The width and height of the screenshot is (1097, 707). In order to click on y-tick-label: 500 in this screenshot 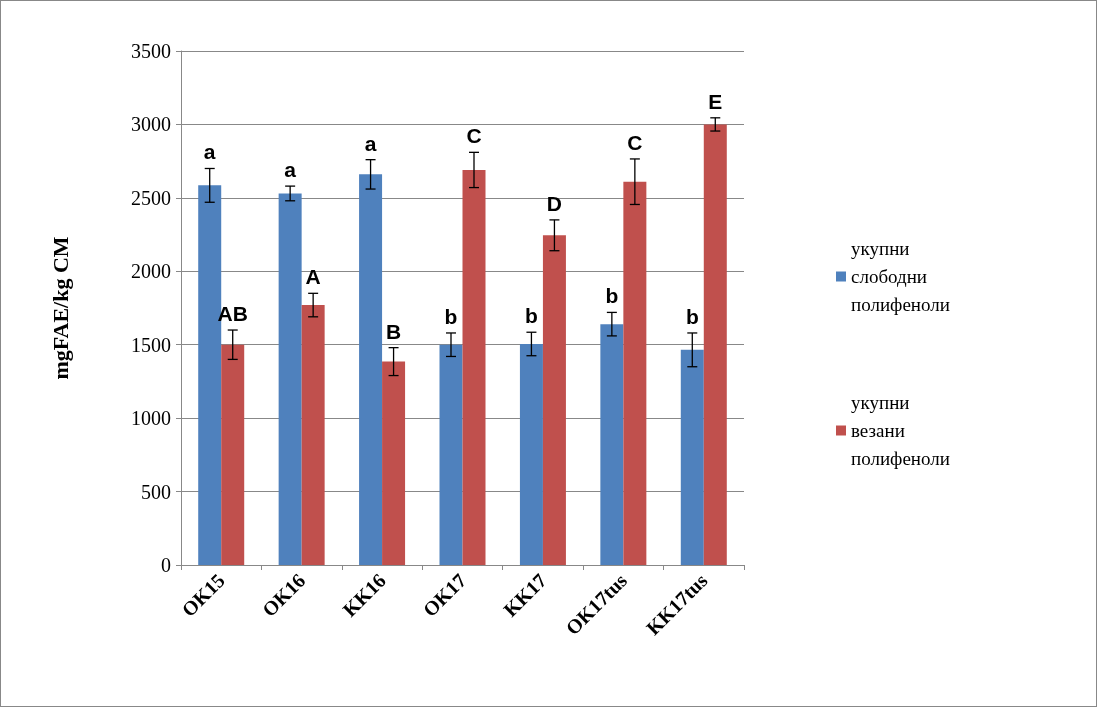, I will do `click(156, 491)`.